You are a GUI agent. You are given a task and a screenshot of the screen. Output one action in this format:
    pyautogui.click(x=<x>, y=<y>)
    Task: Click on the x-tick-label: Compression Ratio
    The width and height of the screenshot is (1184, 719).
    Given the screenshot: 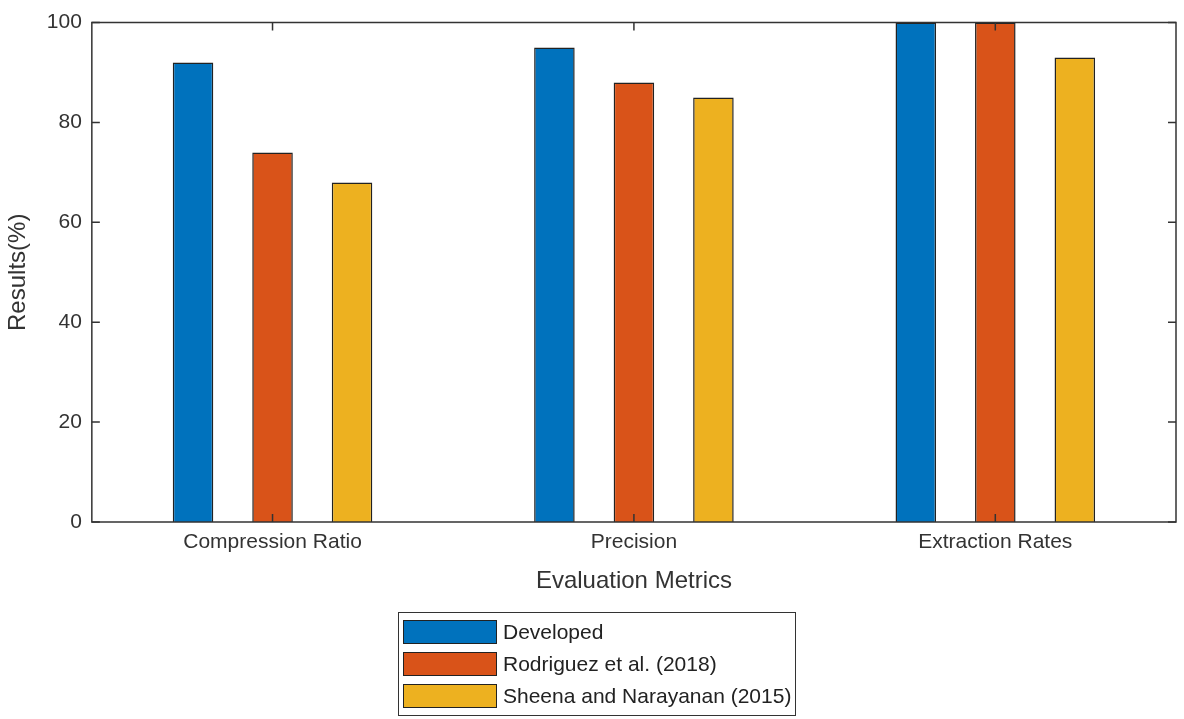 What is the action you would take?
    pyautogui.click(x=272, y=541)
    